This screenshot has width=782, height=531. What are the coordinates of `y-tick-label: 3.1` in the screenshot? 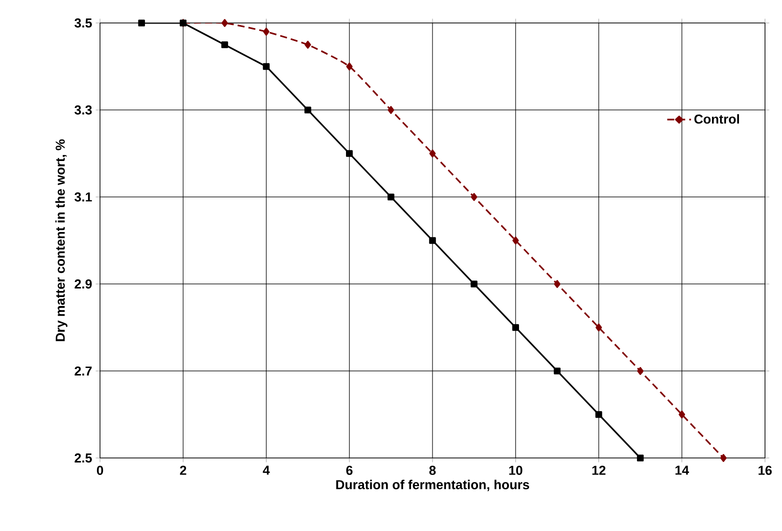 It's located at (83, 197).